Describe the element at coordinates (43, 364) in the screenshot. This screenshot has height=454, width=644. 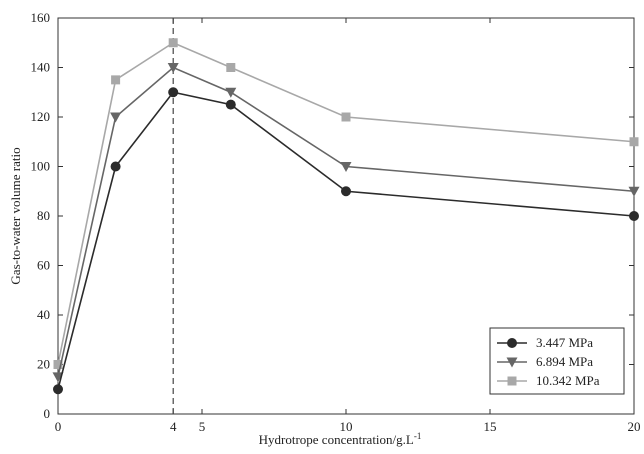
I see `y-tick-label: 20` at that location.